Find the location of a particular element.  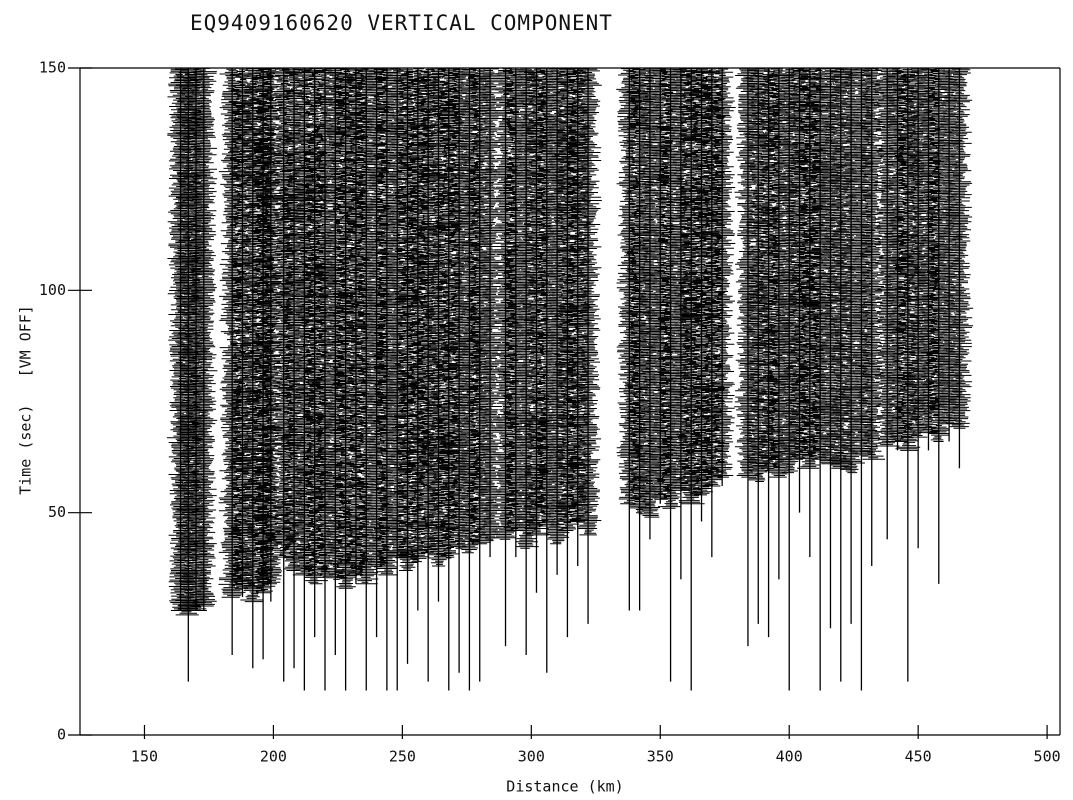

x-tick-label: 300 is located at coordinates (531, 757).